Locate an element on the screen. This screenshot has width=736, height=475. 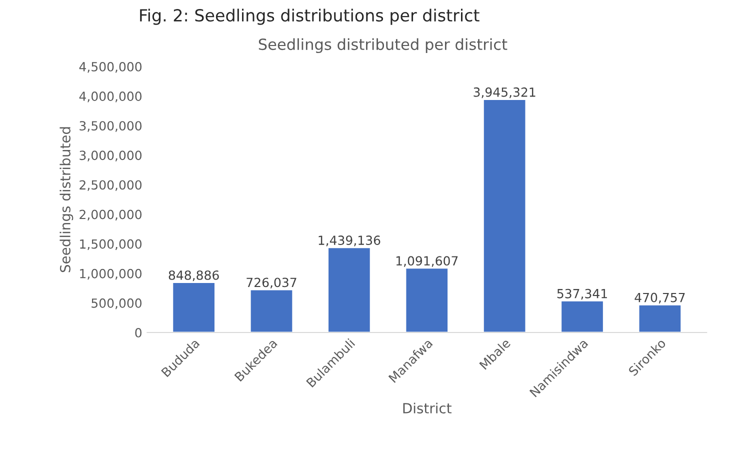
chart-title: Fig. 2: Seedlings distributions per district is located at coordinates (310, 16).